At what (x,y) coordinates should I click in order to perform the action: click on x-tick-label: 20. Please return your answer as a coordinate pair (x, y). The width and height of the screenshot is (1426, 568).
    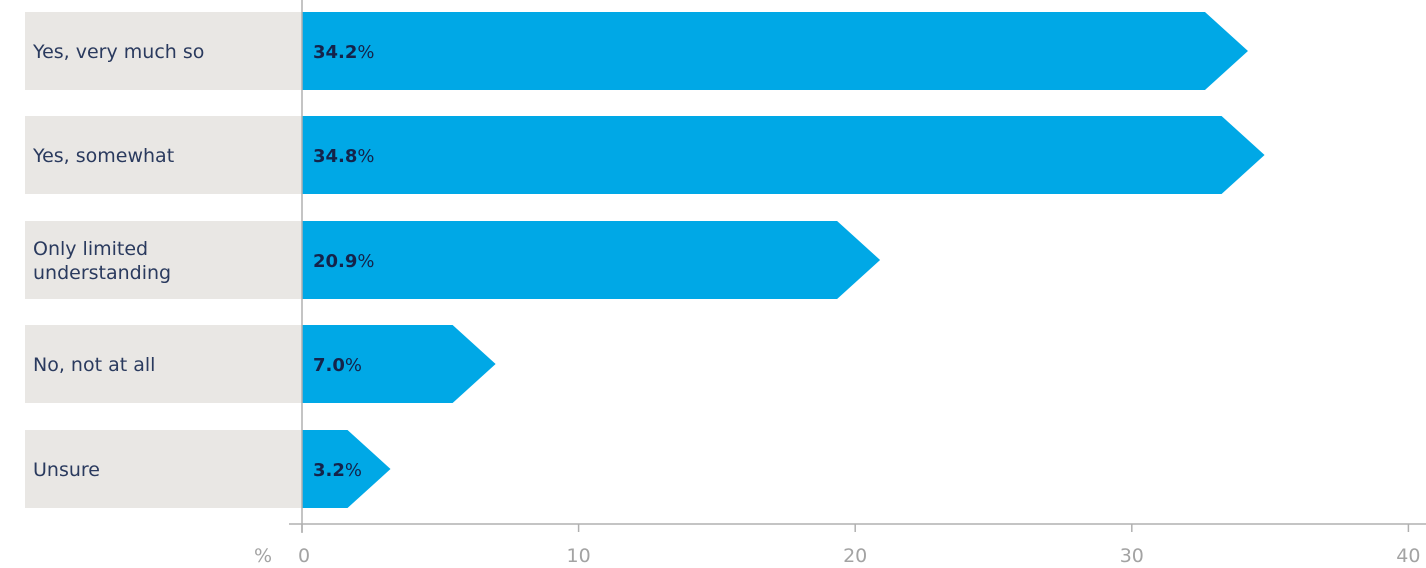
    Looking at the image, I should click on (855, 556).